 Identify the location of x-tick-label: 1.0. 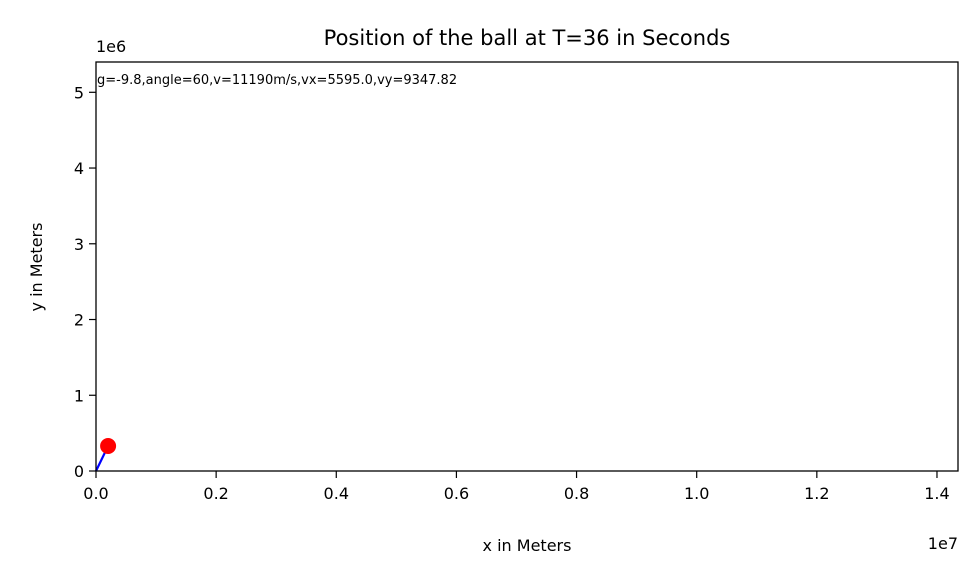
(696, 493).